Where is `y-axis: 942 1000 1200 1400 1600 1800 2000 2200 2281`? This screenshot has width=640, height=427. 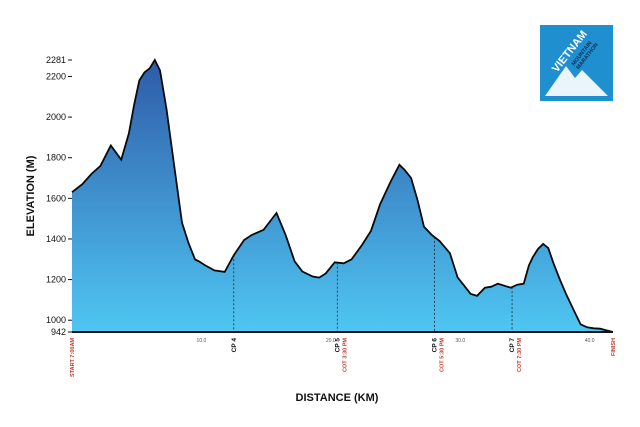 y-axis: 942 1000 1200 1400 1600 1800 2000 2200 2281 is located at coordinates (59, 196).